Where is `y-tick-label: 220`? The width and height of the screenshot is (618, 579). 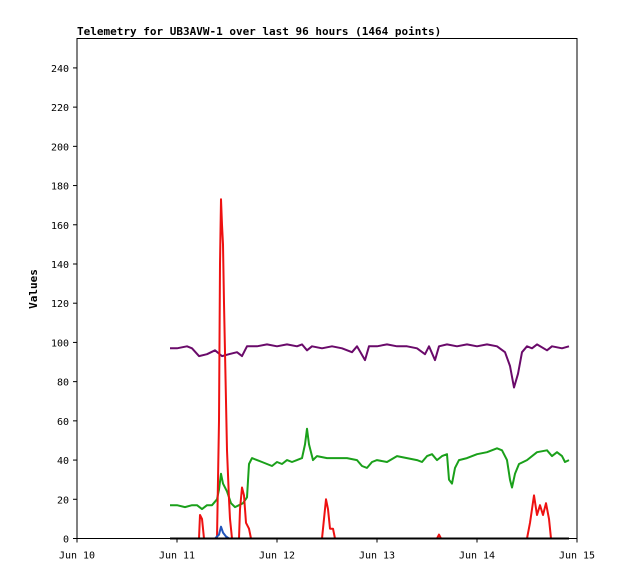
y-tick-label: 220 is located at coordinates (60, 108).